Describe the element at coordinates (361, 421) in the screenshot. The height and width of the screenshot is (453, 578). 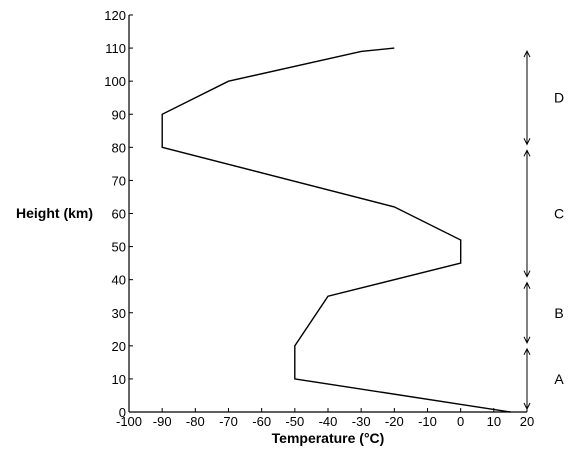
I see `x-tick-label: -30` at that location.